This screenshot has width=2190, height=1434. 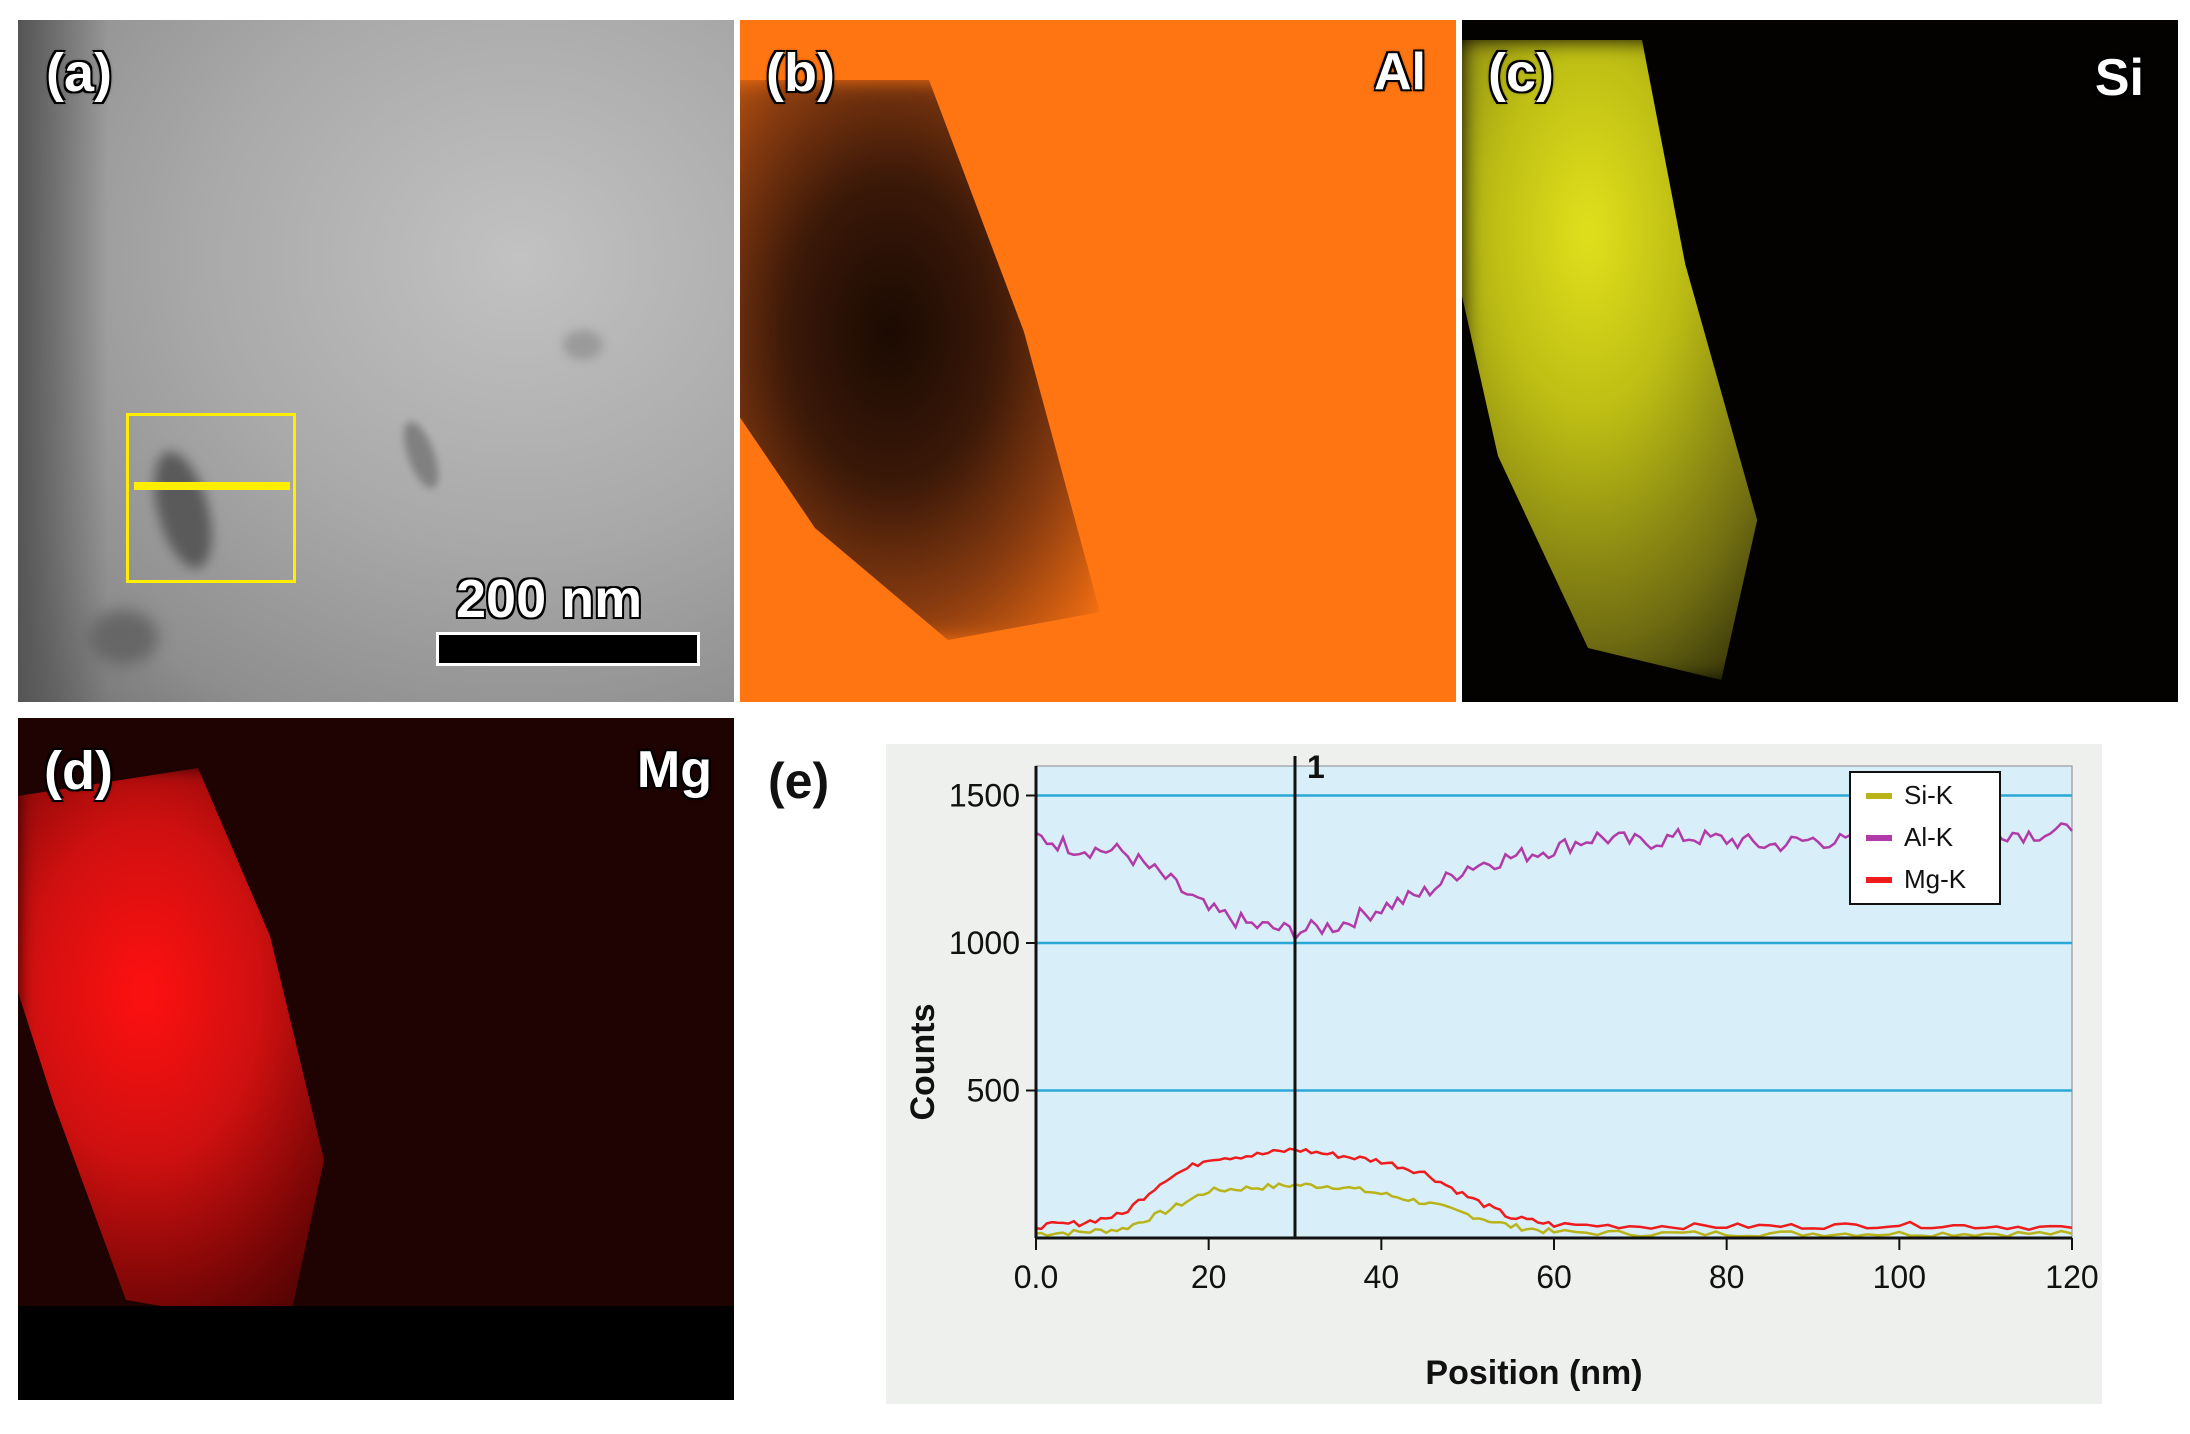 I want to click on x-tick-label: 20, so click(x=1209, y=1277).